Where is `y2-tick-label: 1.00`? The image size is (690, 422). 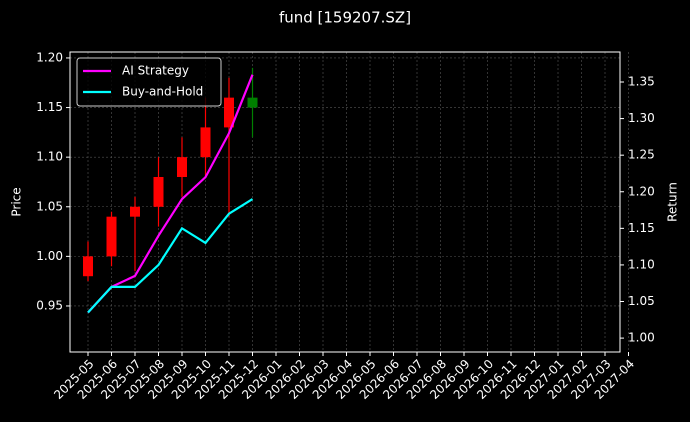 y2-tick-label: 1.00 is located at coordinates (641, 338).